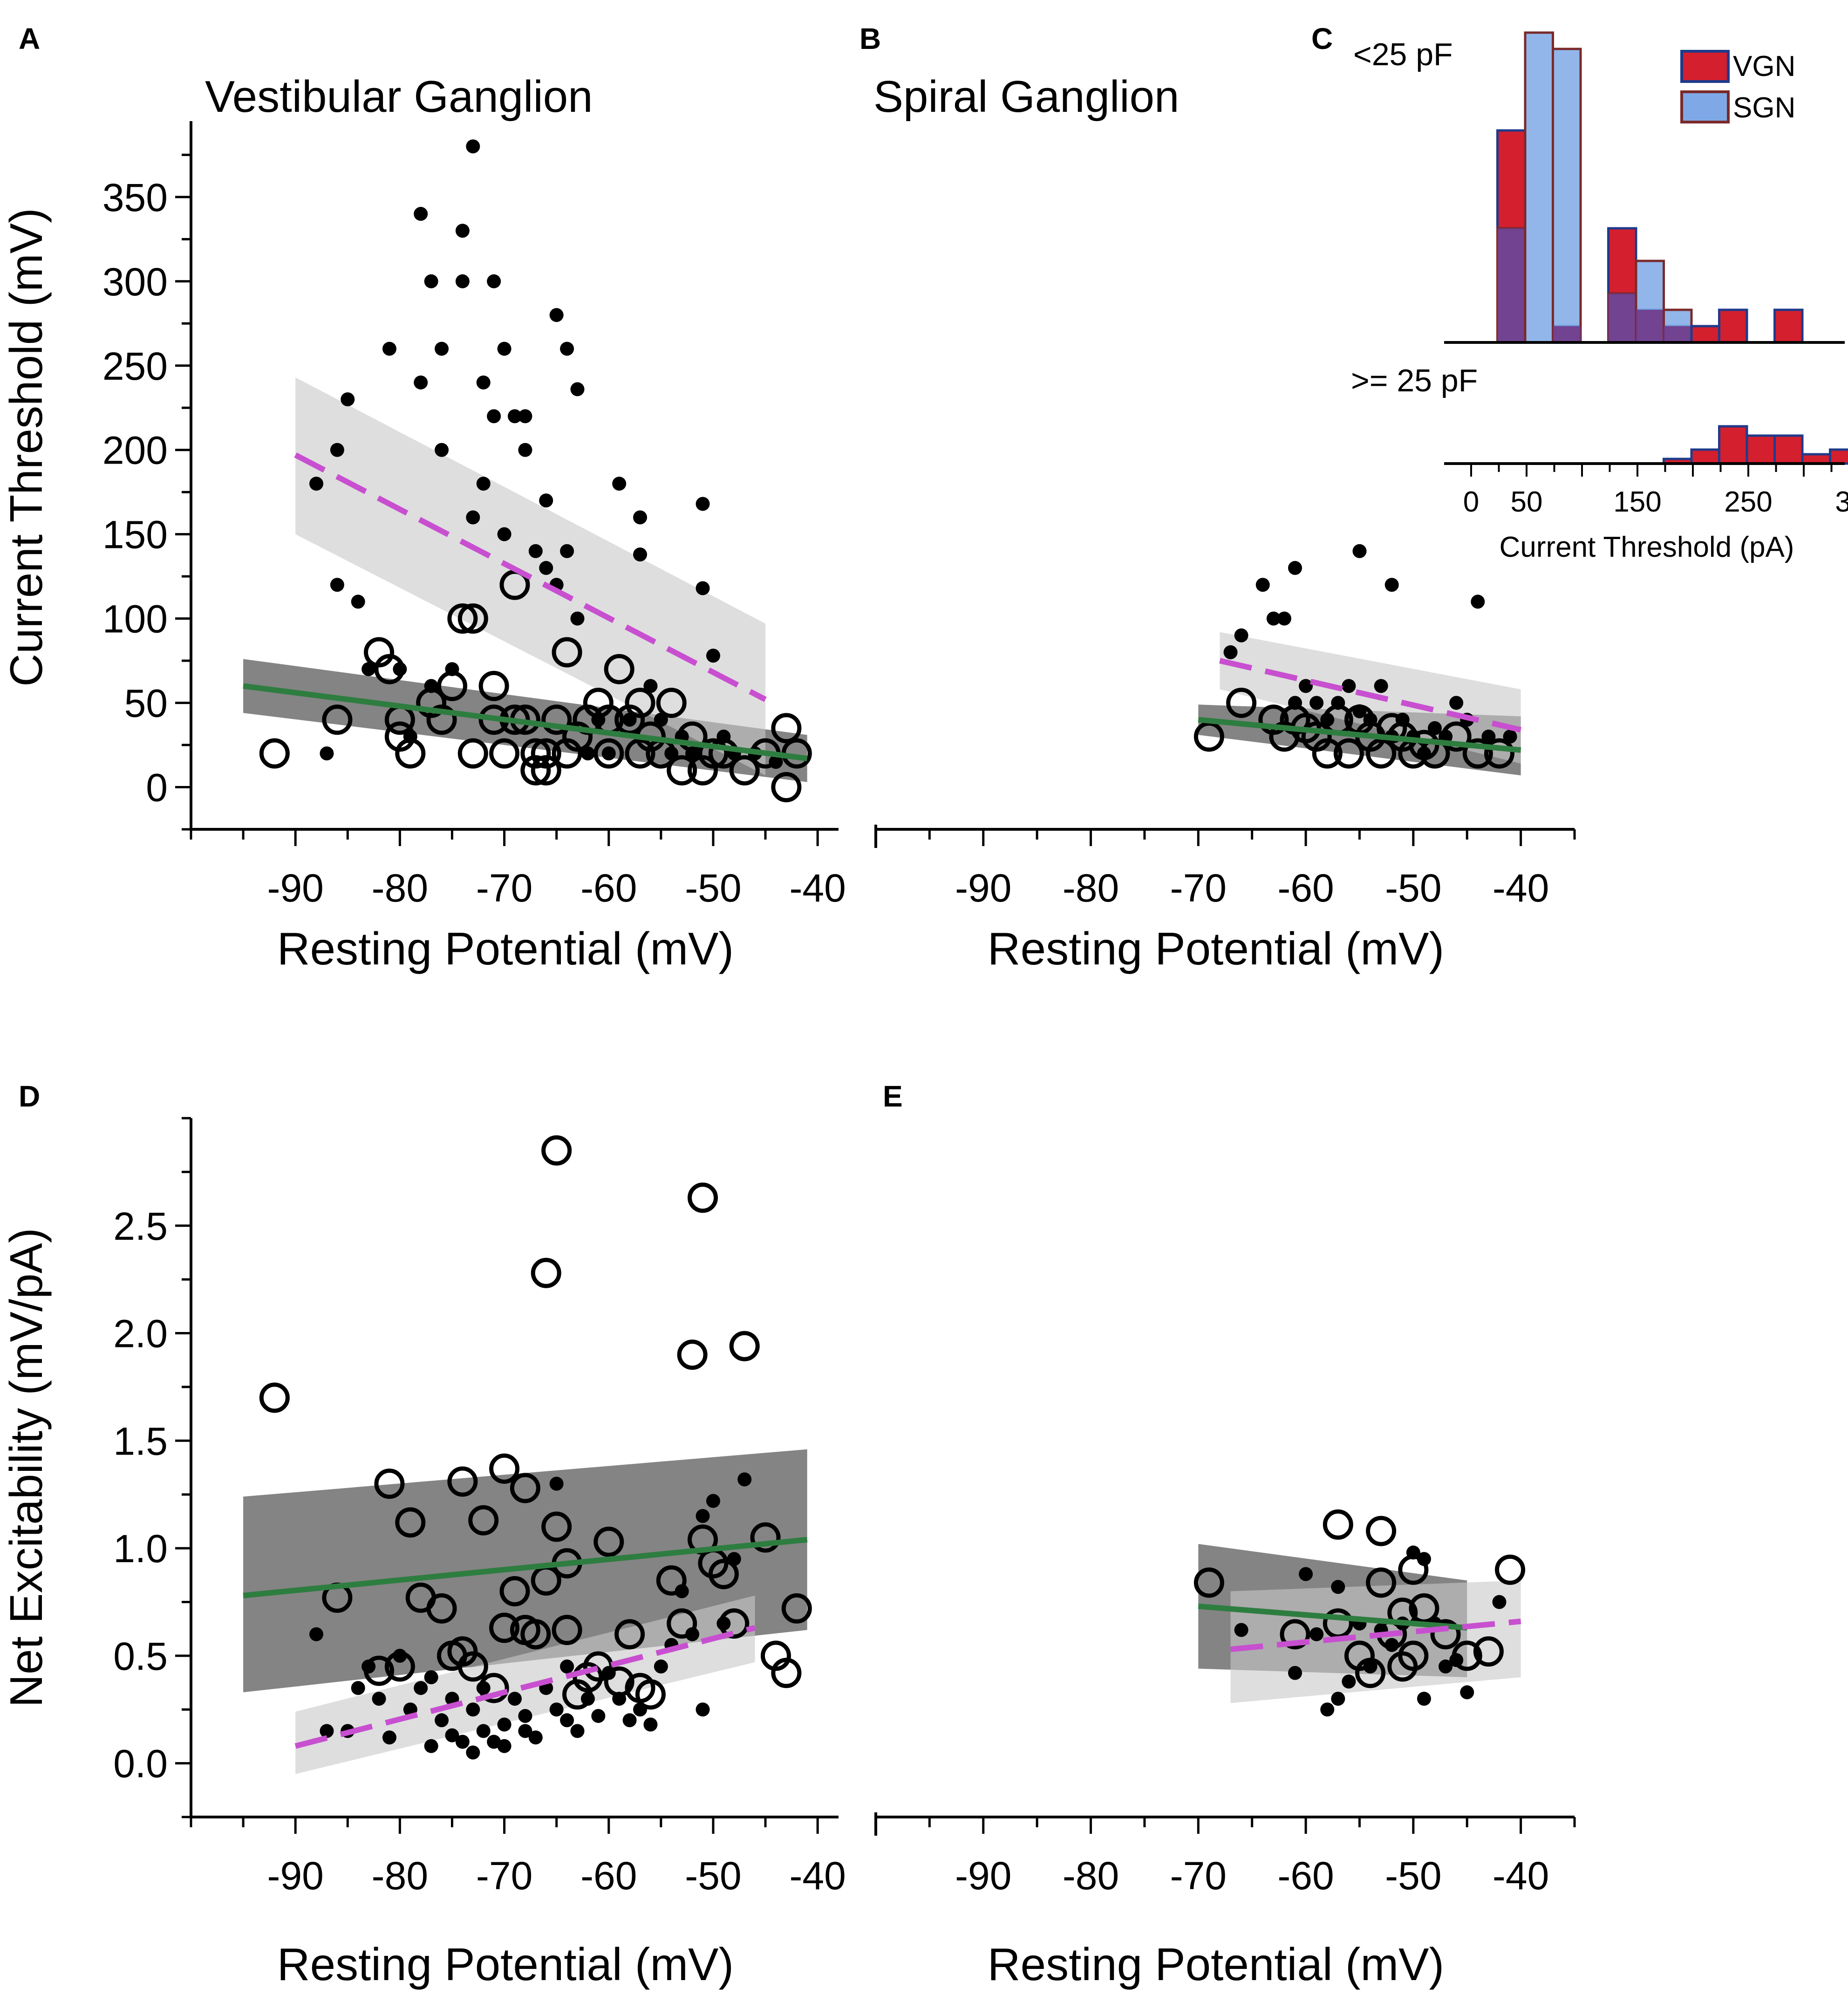 This screenshot has height=1995, width=1848. I want to click on y-tick-label: 2.5, so click(140, 1226).